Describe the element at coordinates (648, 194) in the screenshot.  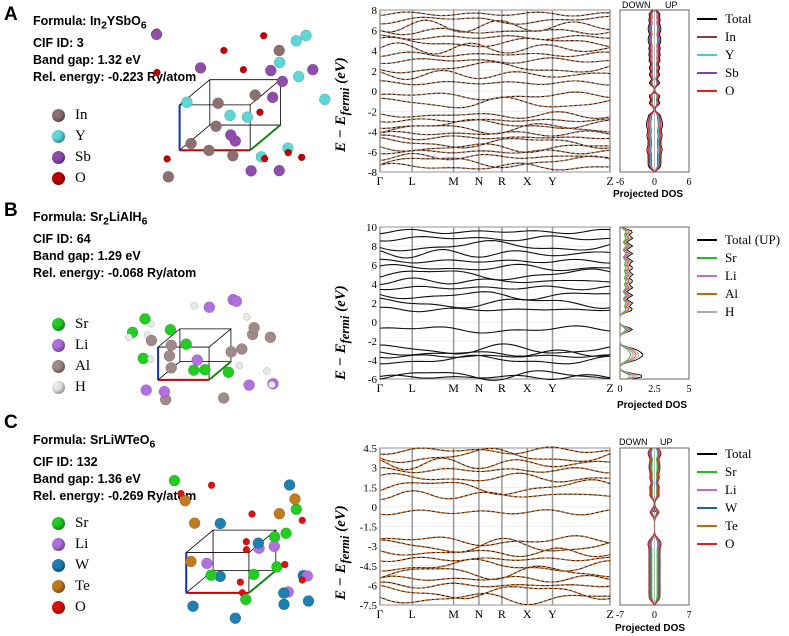
I see `pdos-label: Projected DOS` at that location.